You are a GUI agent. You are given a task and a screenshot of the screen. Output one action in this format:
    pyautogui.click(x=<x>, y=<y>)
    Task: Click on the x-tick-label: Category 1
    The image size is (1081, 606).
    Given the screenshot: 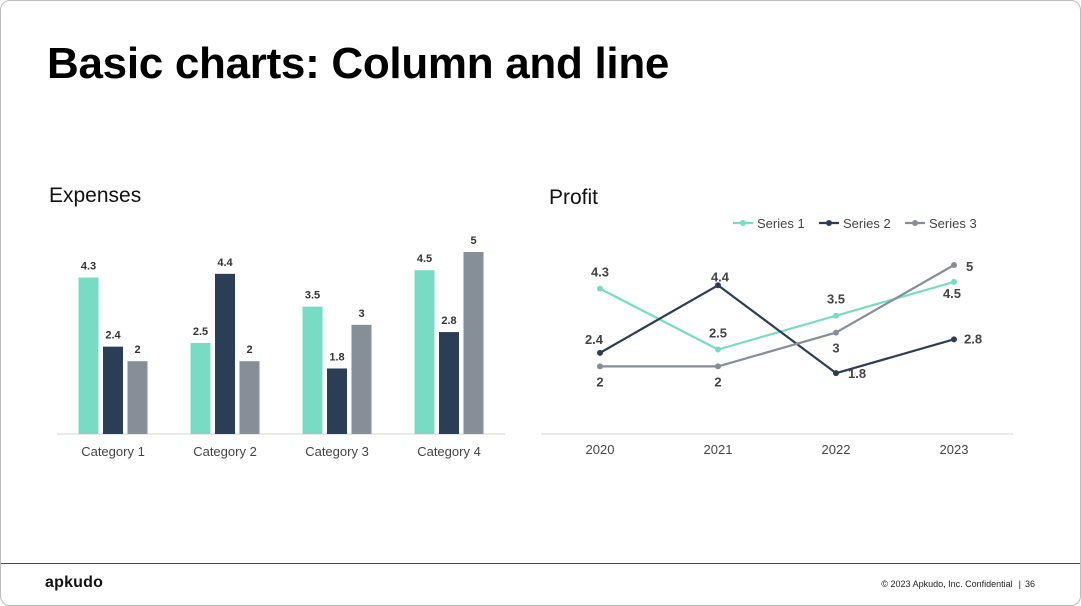 What is the action you would take?
    pyautogui.click(x=113, y=451)
    